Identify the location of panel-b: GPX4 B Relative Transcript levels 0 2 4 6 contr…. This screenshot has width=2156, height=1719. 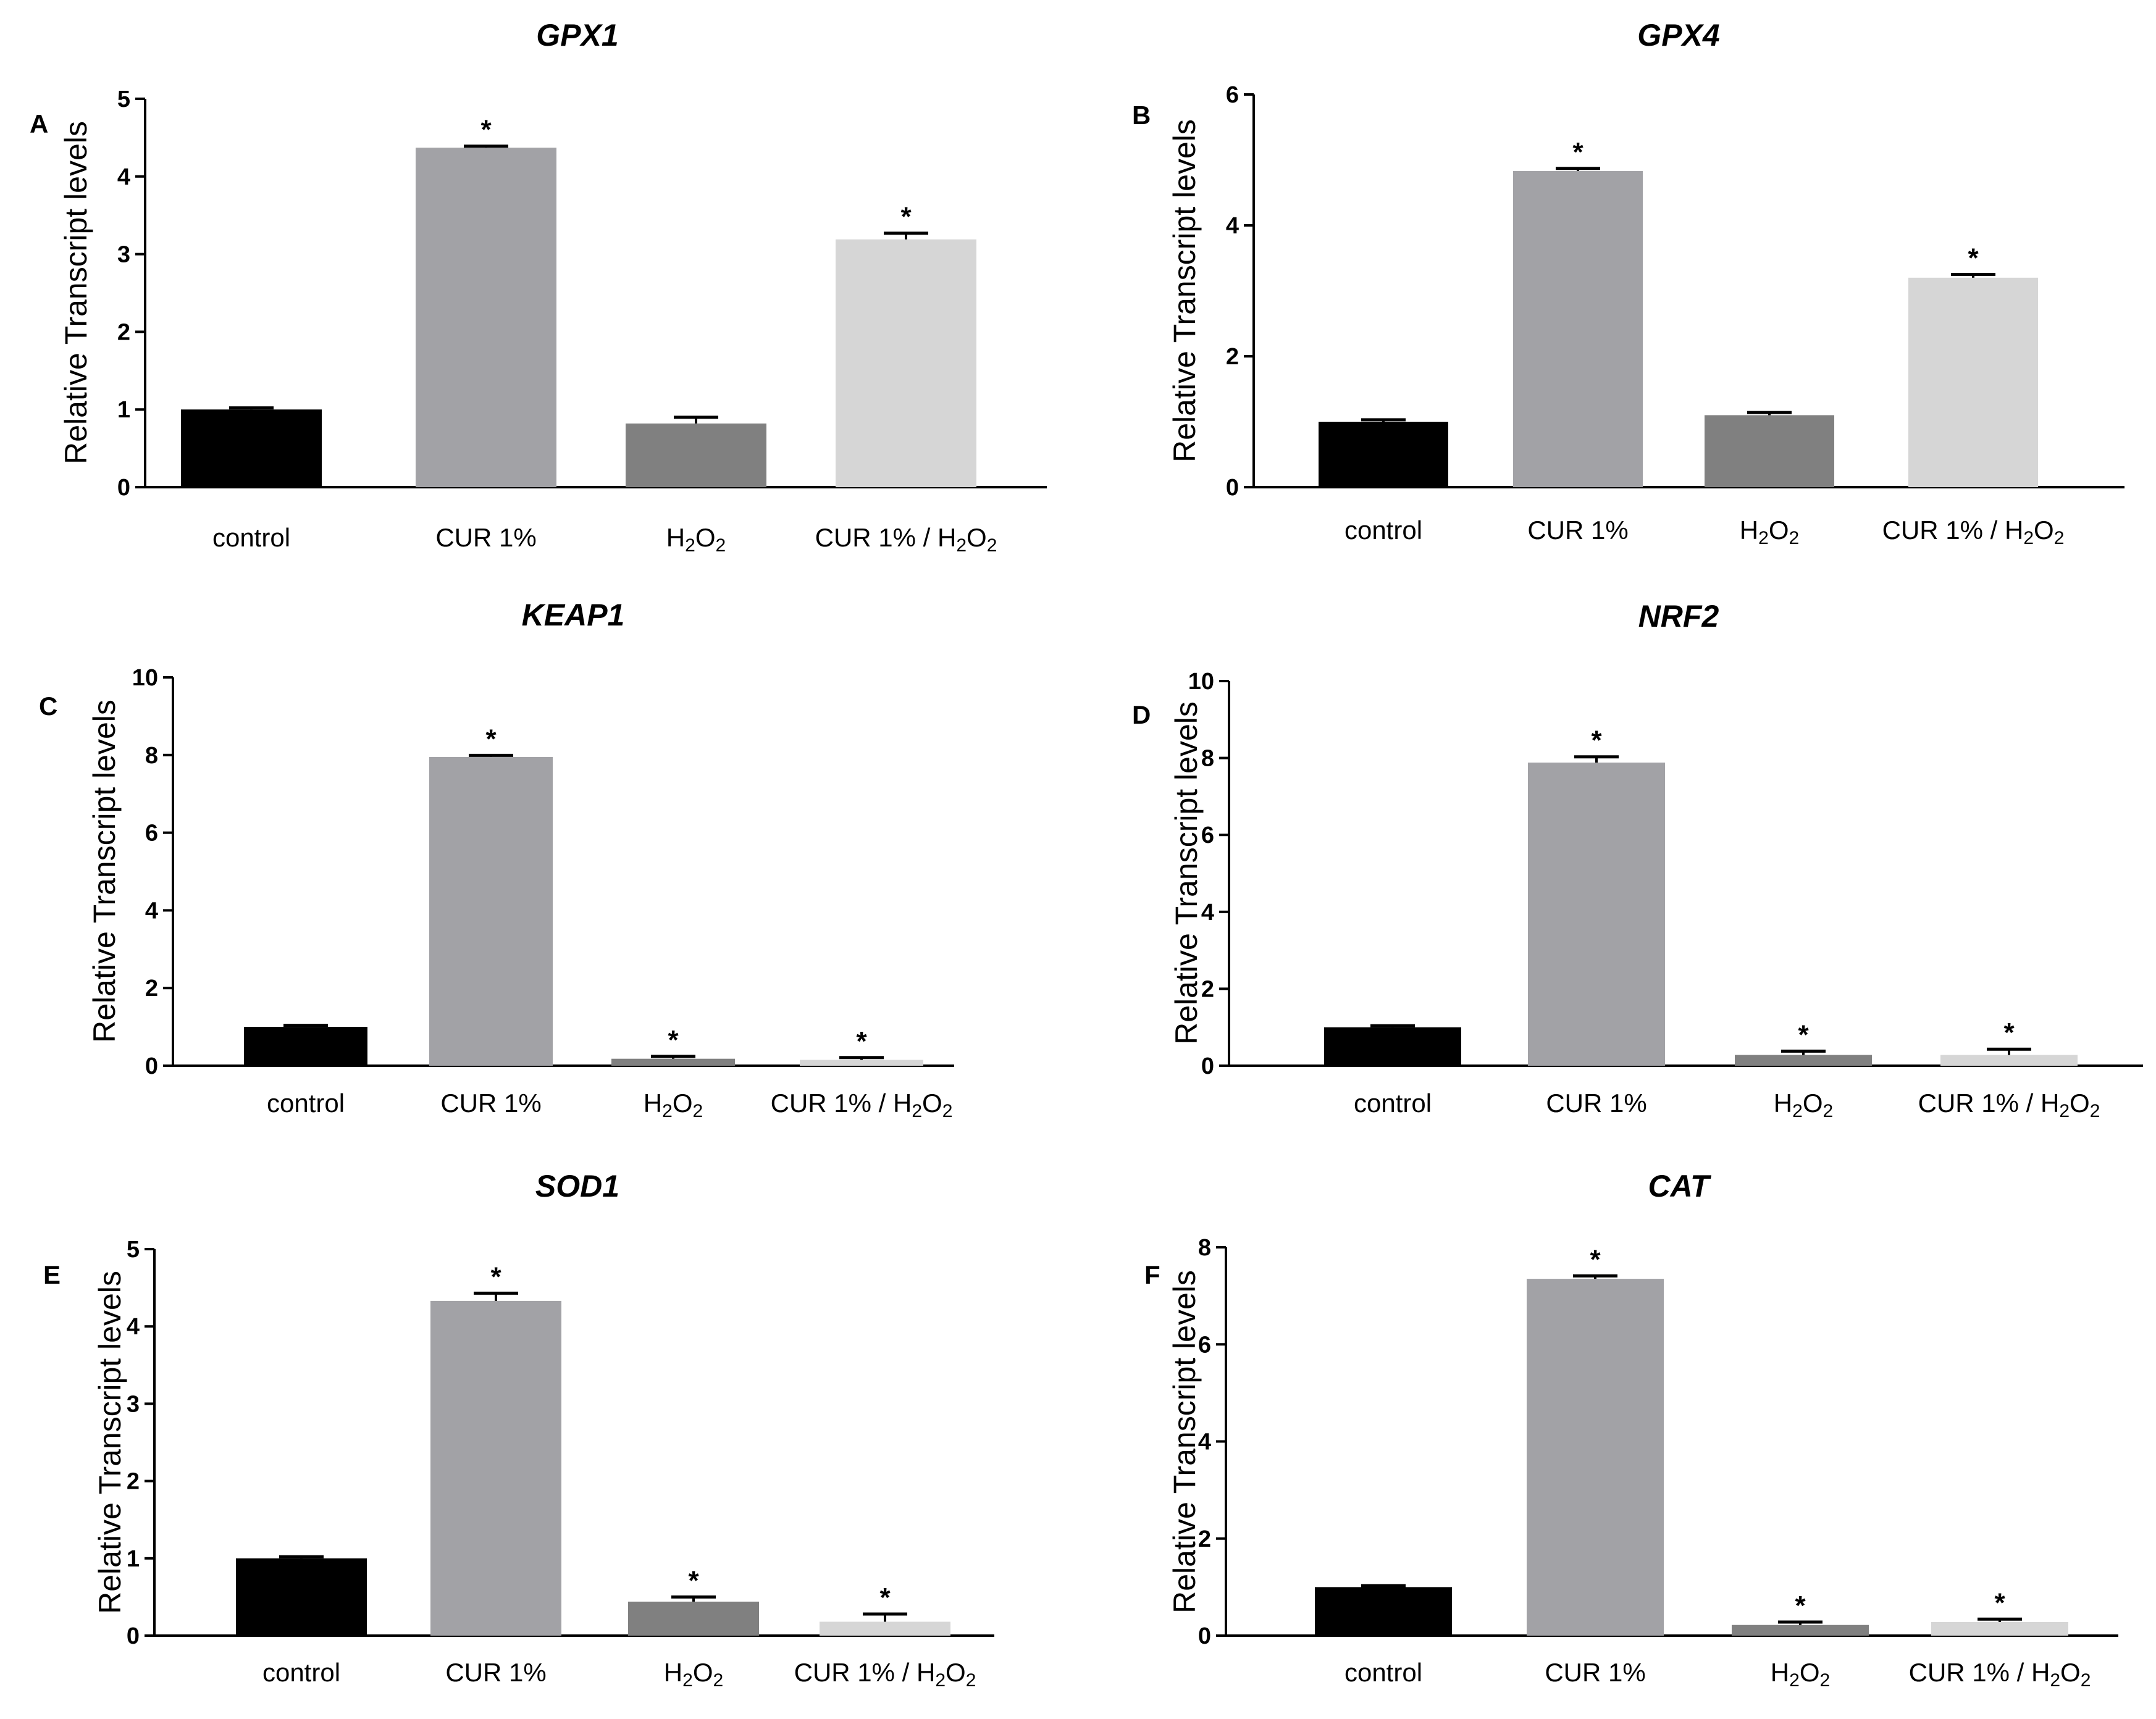
(1629, 283).